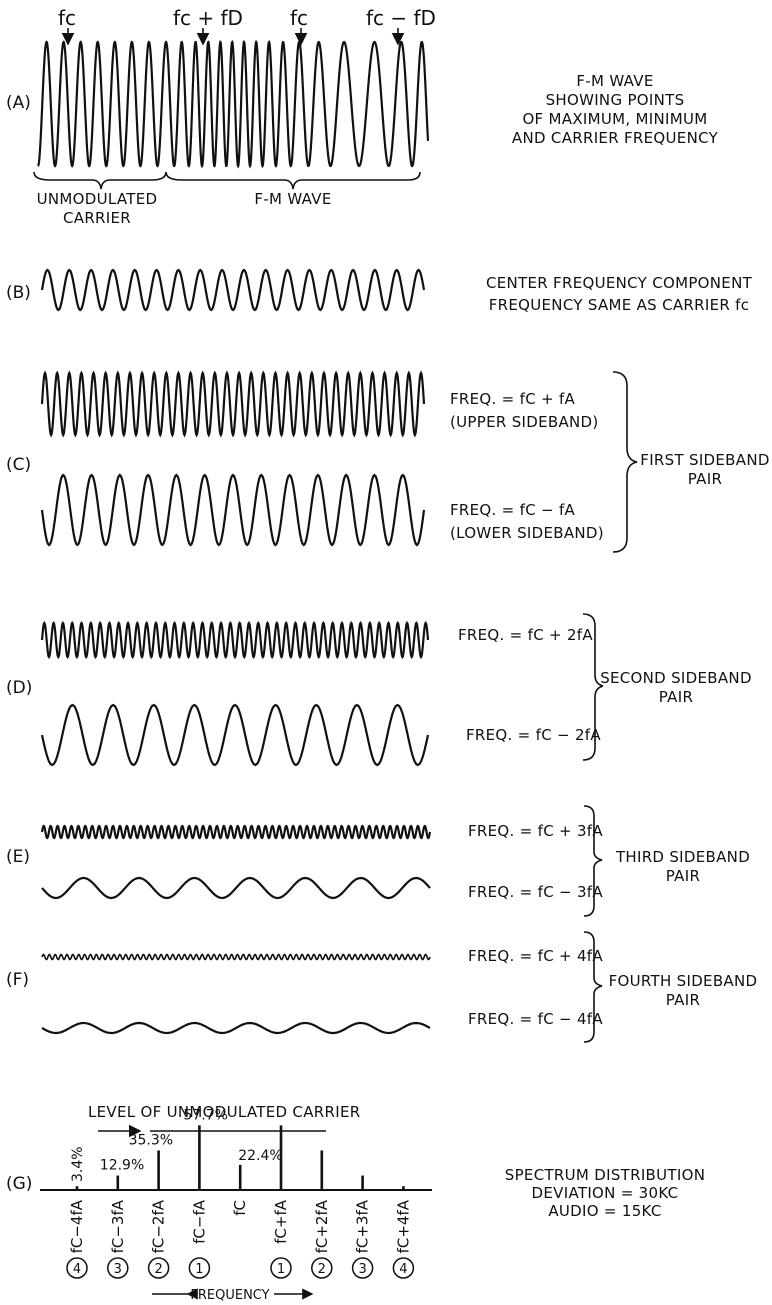 The height and width of the screenshot is (1305, 772). I want to click on spectrum-value-label-1: 12.9%, so click(122, 1166).